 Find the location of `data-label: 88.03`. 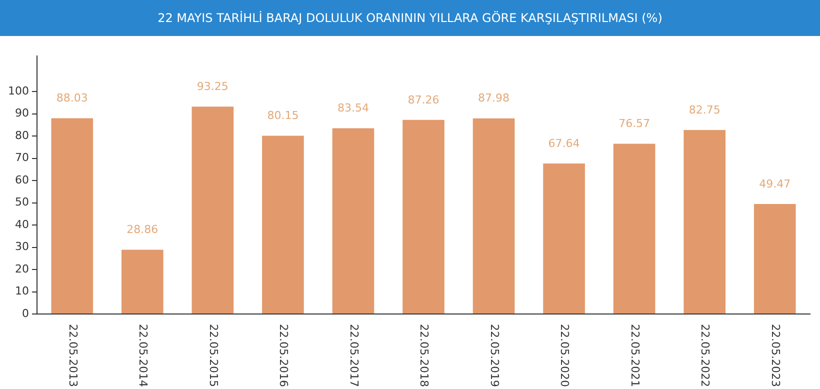

data-label: 88.03 is located at coordinates (72, 98).